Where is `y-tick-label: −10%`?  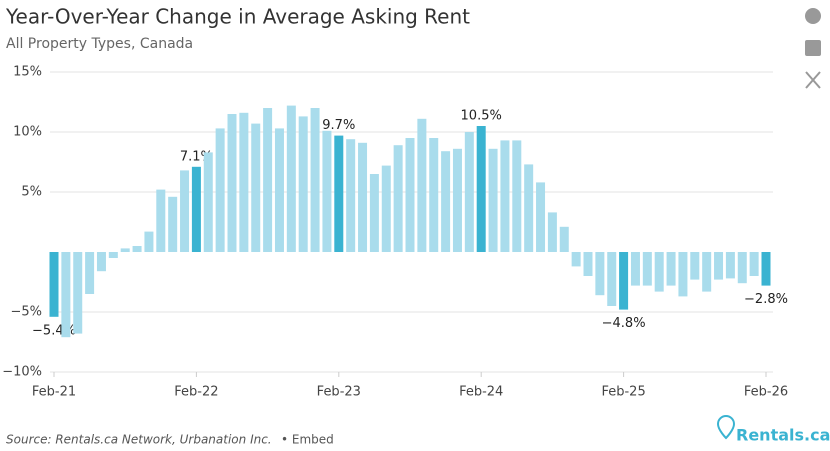 y-tick-label: −10% is located at coordinates (22, 372).